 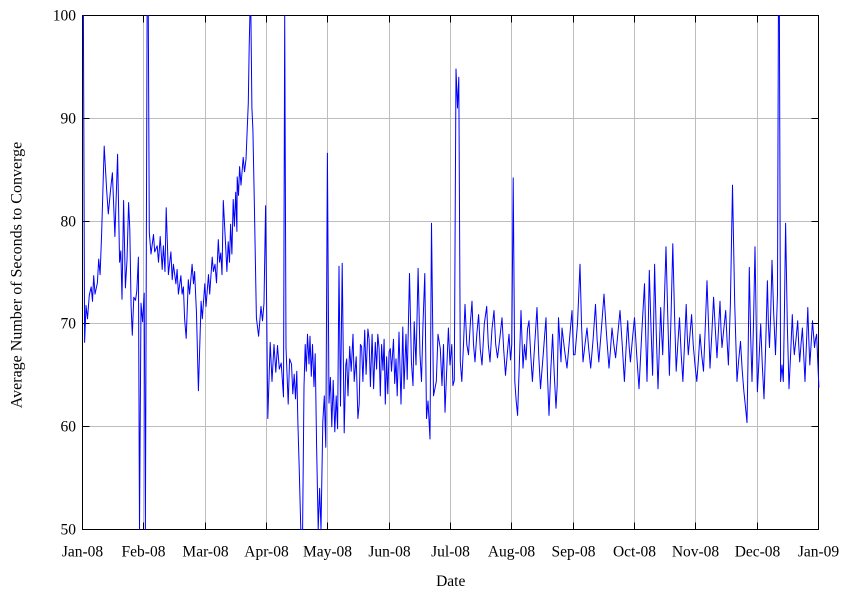 What do you see at coordinates (69, 222) in the screenshot?
I see `svg-text: 80` at bounding box center [69, 222].